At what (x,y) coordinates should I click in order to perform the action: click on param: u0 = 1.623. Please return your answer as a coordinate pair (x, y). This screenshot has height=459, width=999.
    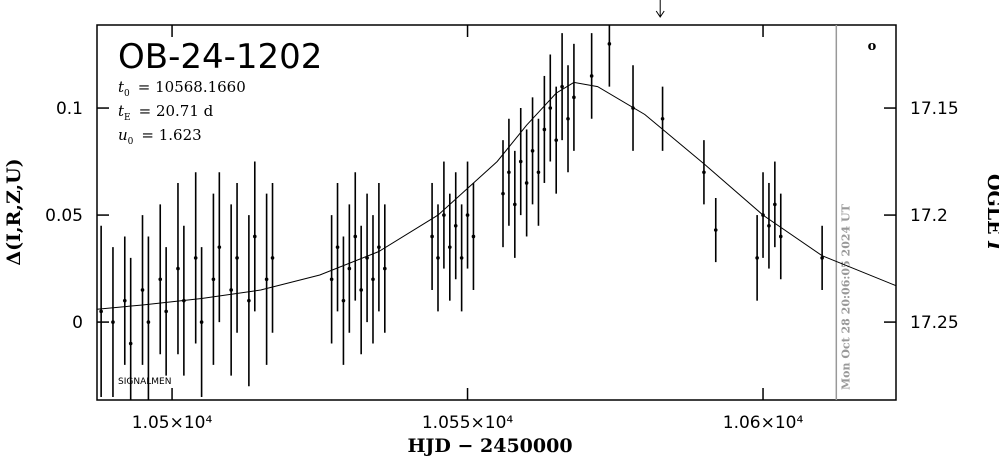
    Looking at the image, I should click on (160, 136).